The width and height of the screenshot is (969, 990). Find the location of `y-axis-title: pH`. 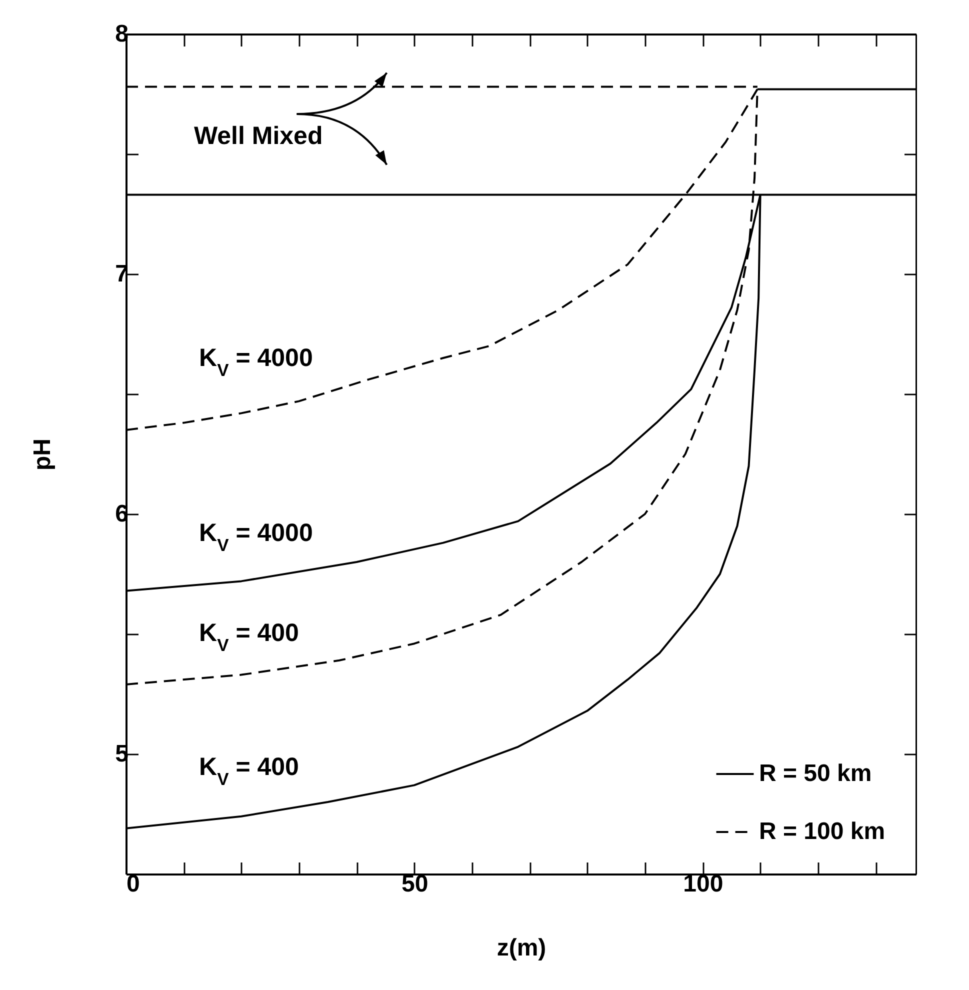

y-axis-title: pH is located at coordinates (42, 454).